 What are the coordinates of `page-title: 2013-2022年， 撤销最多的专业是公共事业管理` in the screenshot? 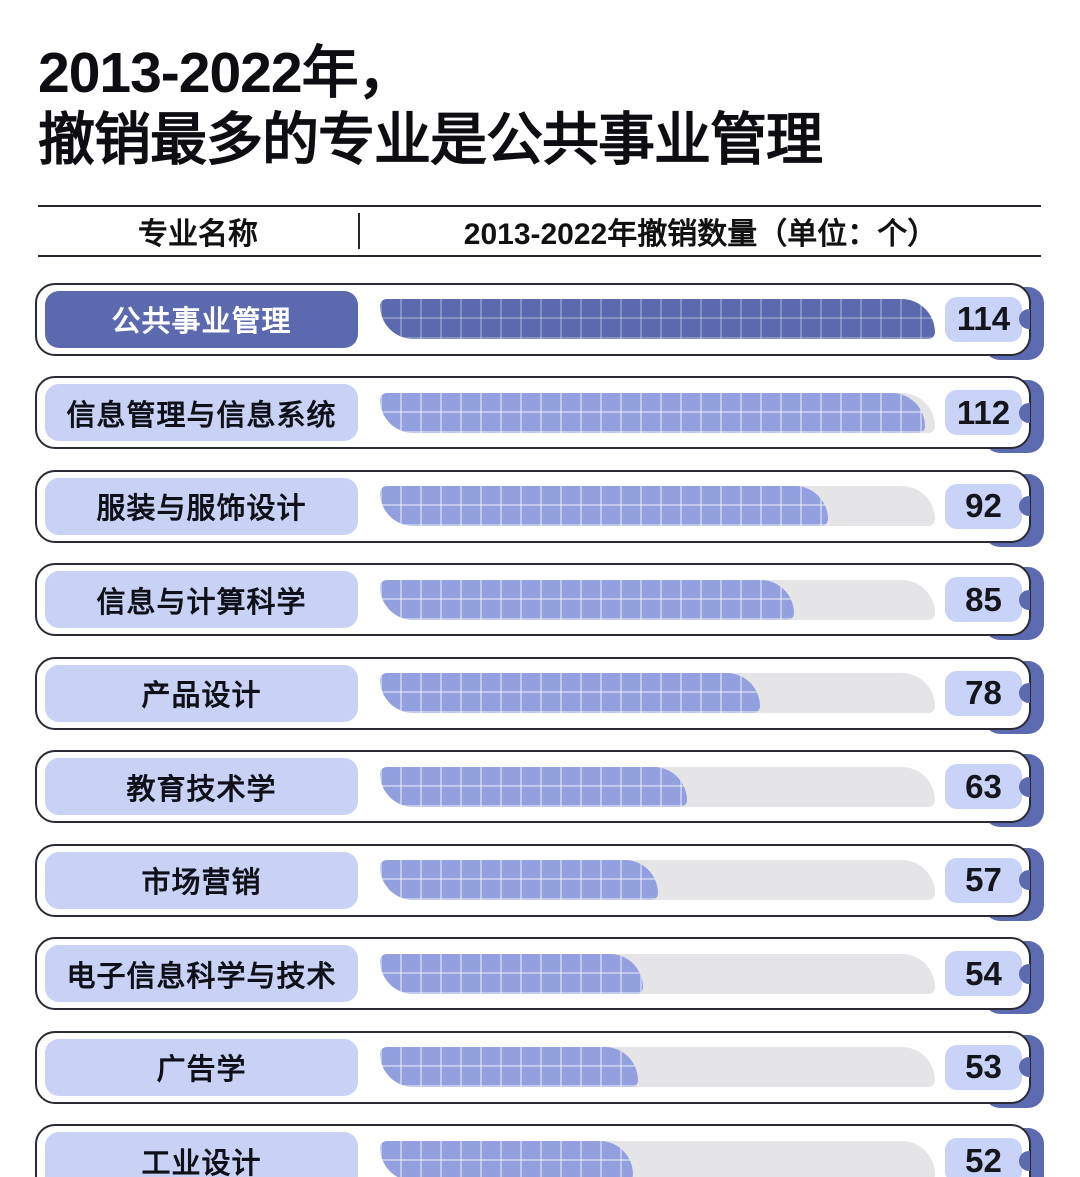 It's located at (540, 107).